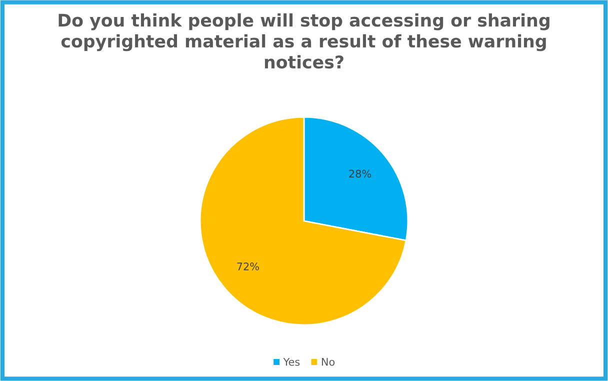  What do you see at coordinates (328, 362) in the screenshot?
I see `legend-label: No` at bounding box center [328, 362].